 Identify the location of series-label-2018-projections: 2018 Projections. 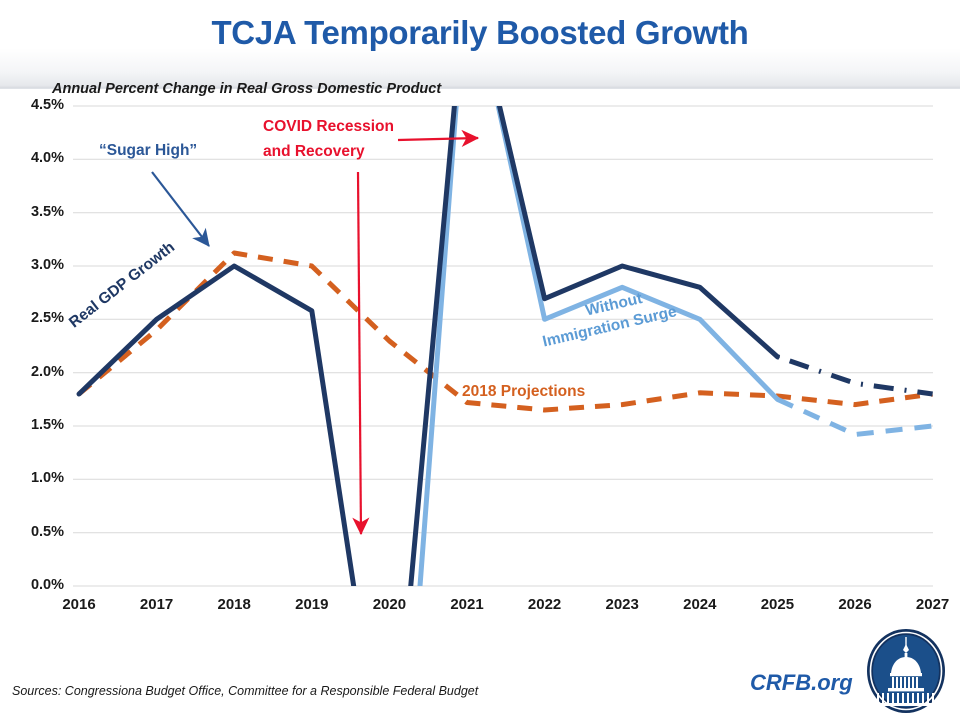
(524, 391).